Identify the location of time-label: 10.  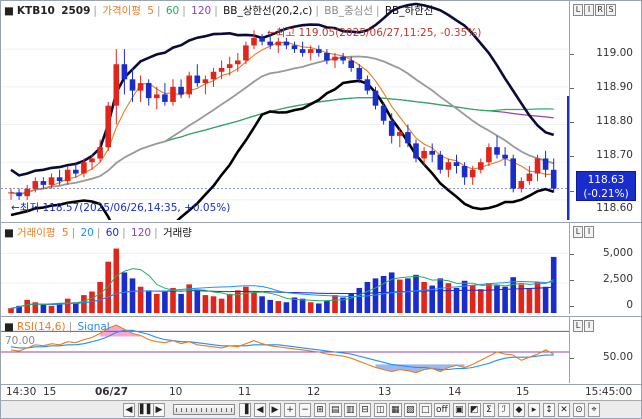
(176, 392).